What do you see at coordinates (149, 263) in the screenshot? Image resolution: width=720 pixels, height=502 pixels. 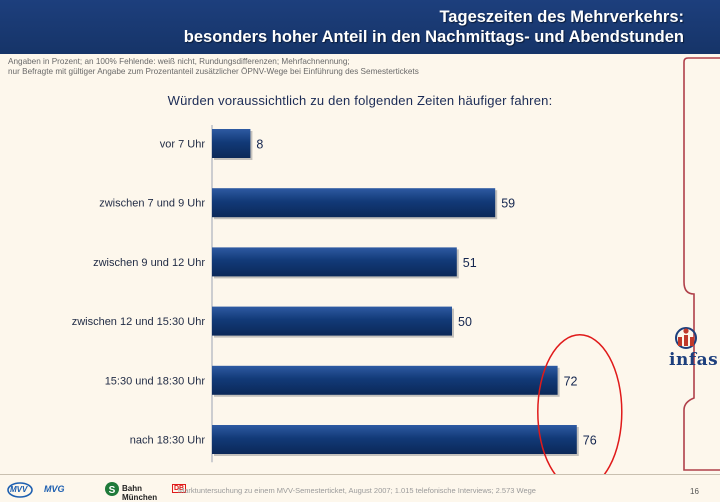 I see `category-label: zwischen 9 und 12 Uhr` at bounding box center [149, 263].